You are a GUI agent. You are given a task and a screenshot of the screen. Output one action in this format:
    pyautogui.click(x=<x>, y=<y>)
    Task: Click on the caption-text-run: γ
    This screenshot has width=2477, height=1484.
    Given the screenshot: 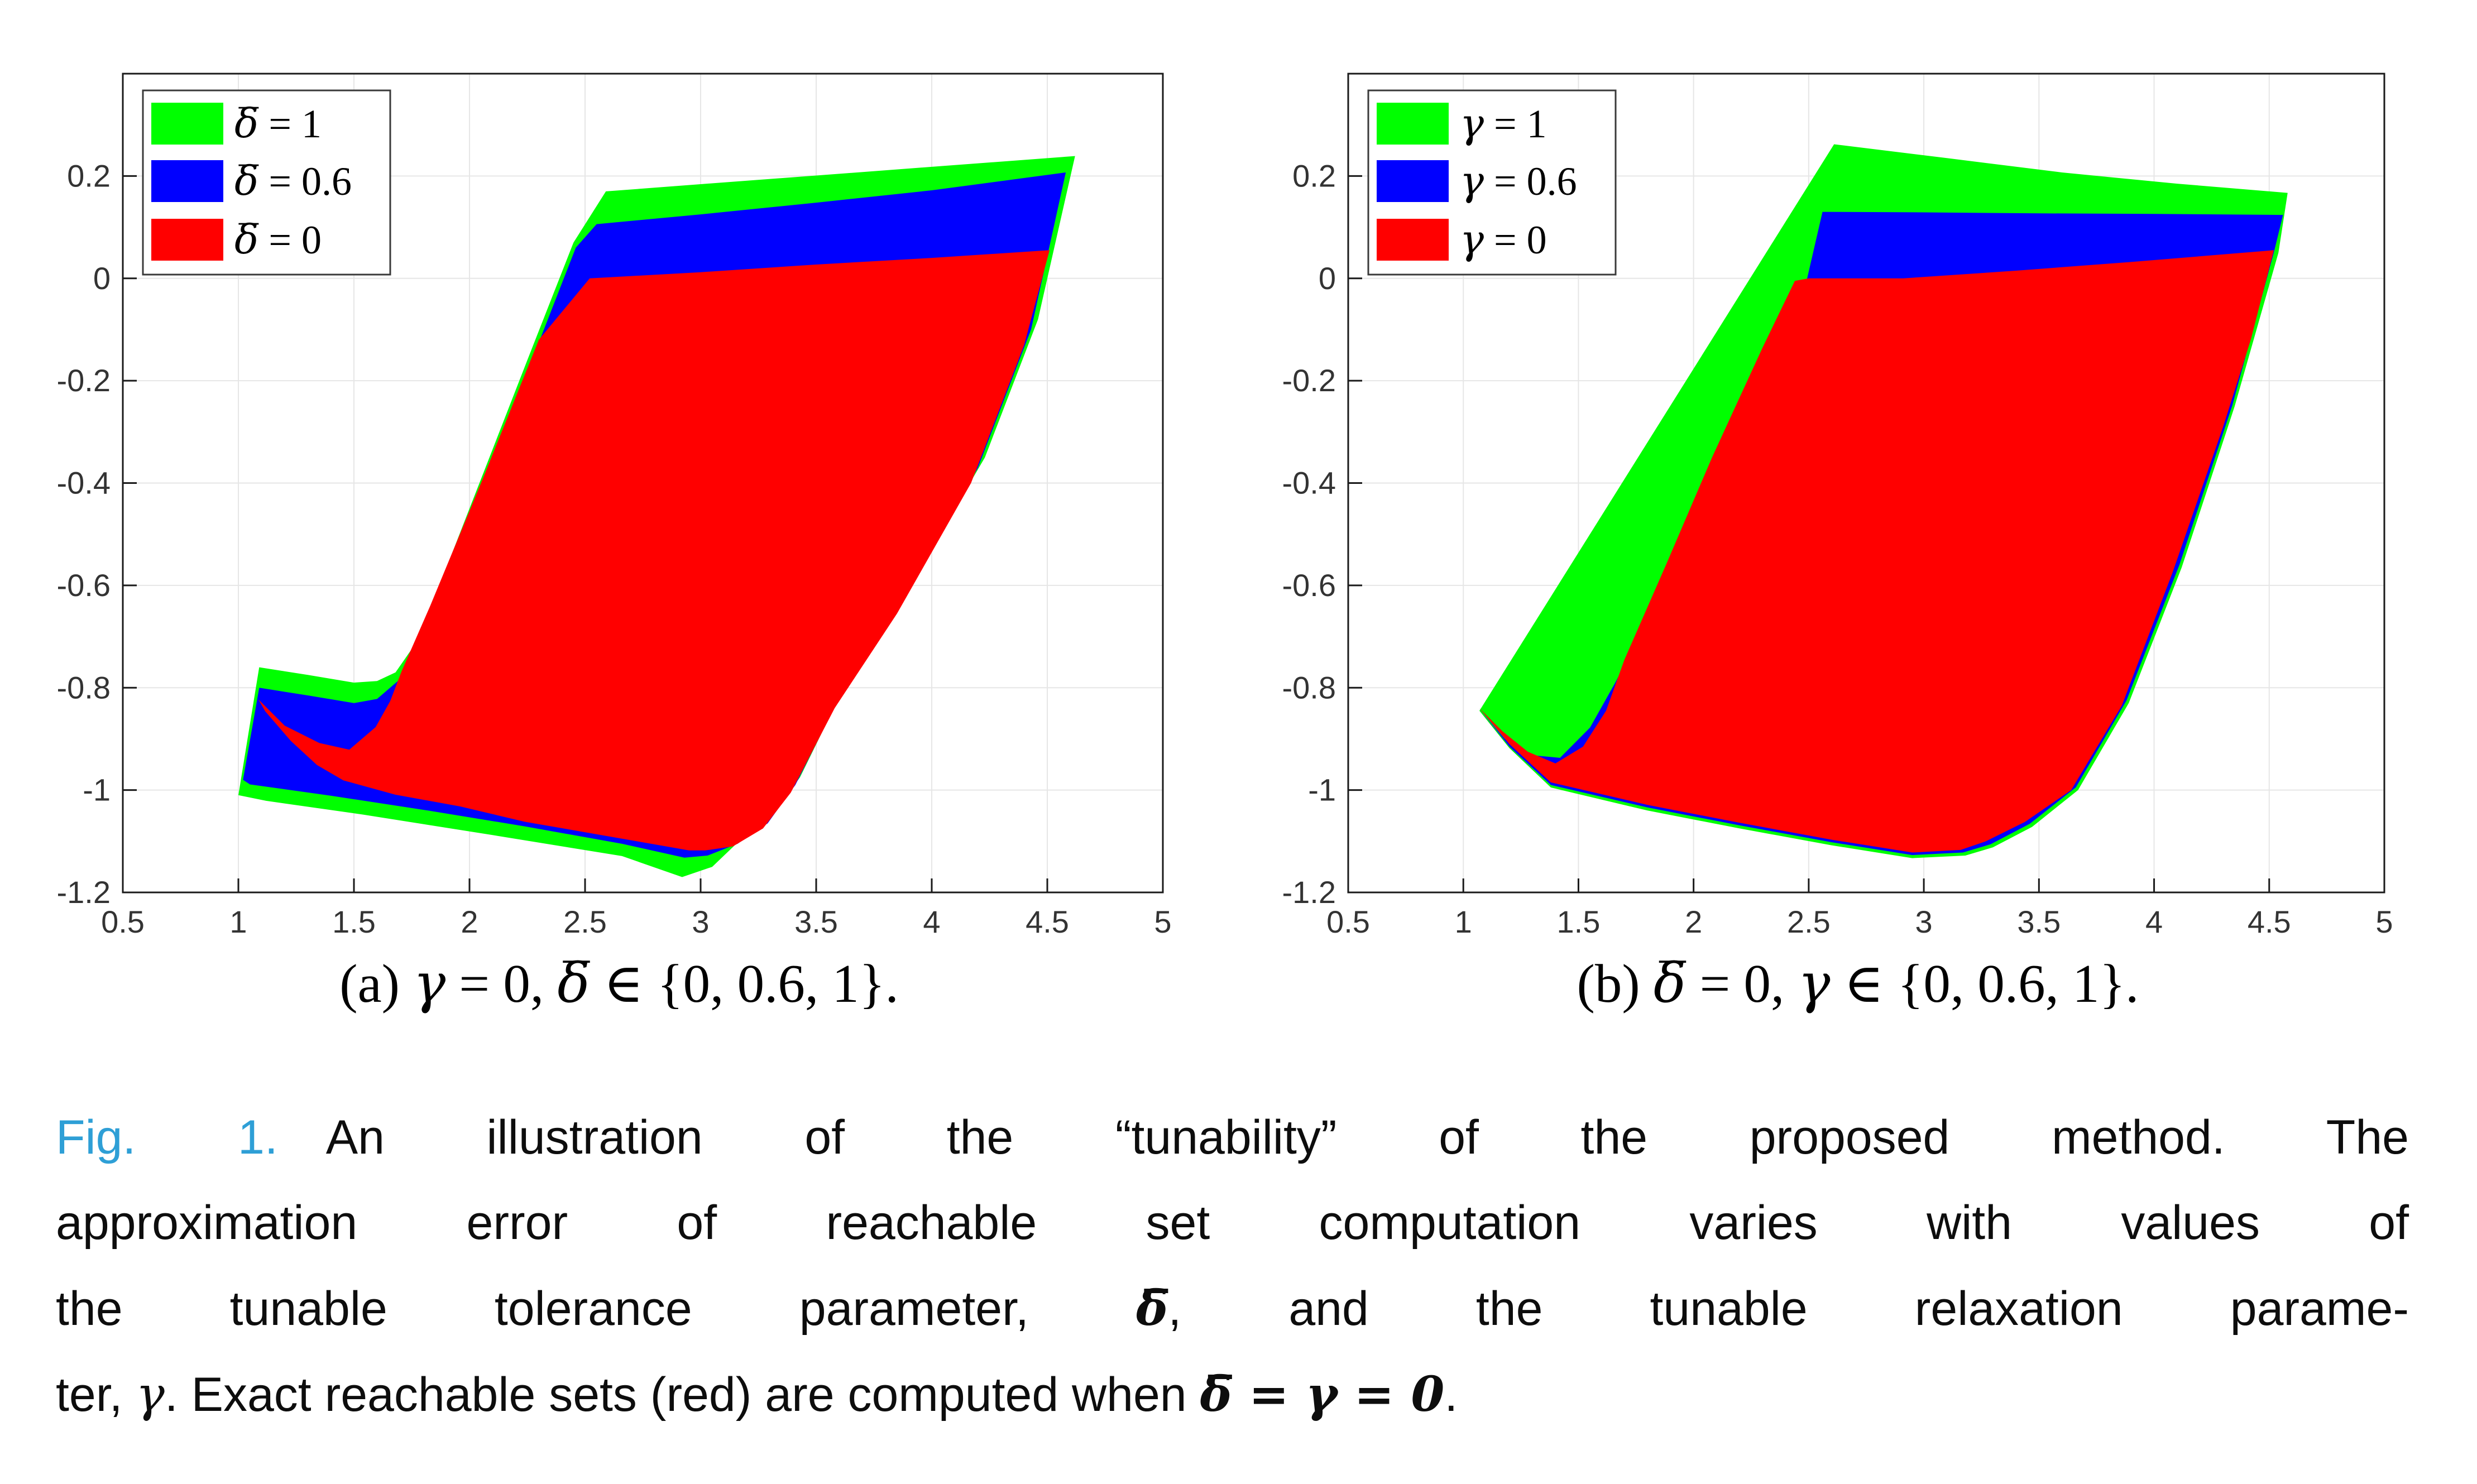 What is the action you would take?
    pyautogui.click(x=150, y=1395)
    